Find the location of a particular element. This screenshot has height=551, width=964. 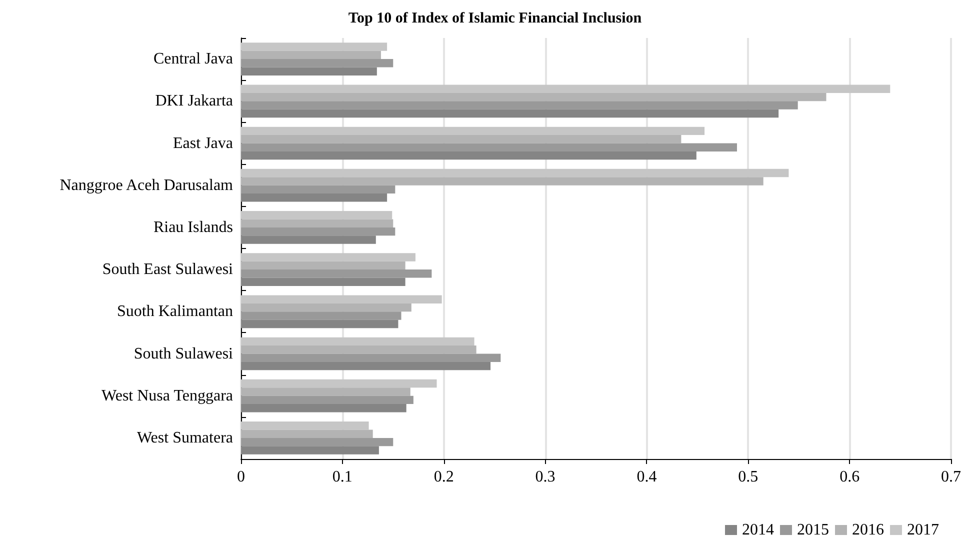

x-tick-label: 0.2 is located at coordinates (444, 477).